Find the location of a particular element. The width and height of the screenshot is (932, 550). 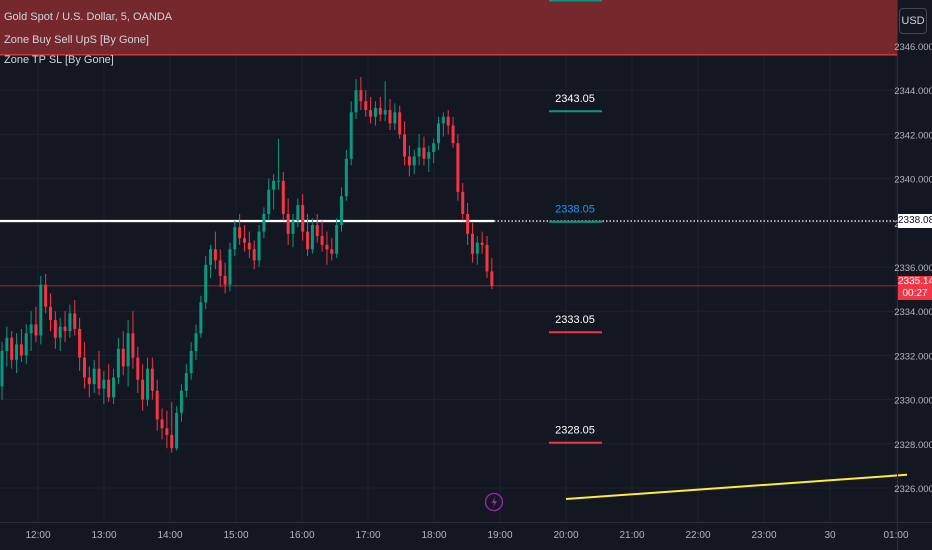

time-tick-label: 14:00 is located at coordinates (169, 535).